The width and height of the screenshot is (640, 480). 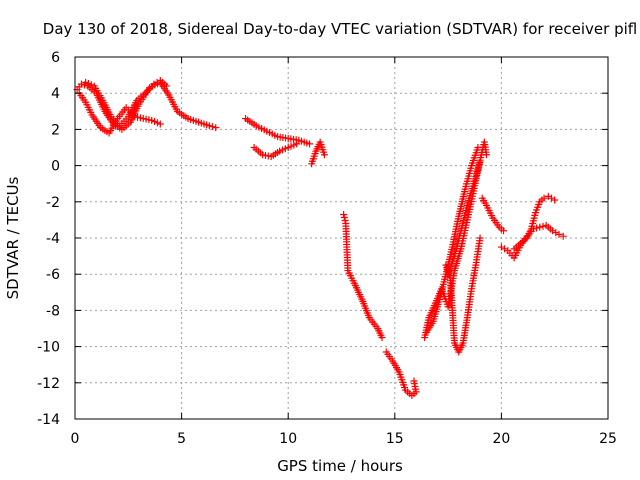 I want to click on y-axis-label: SDTVAR / TECUs, so click(x=13, y=237).